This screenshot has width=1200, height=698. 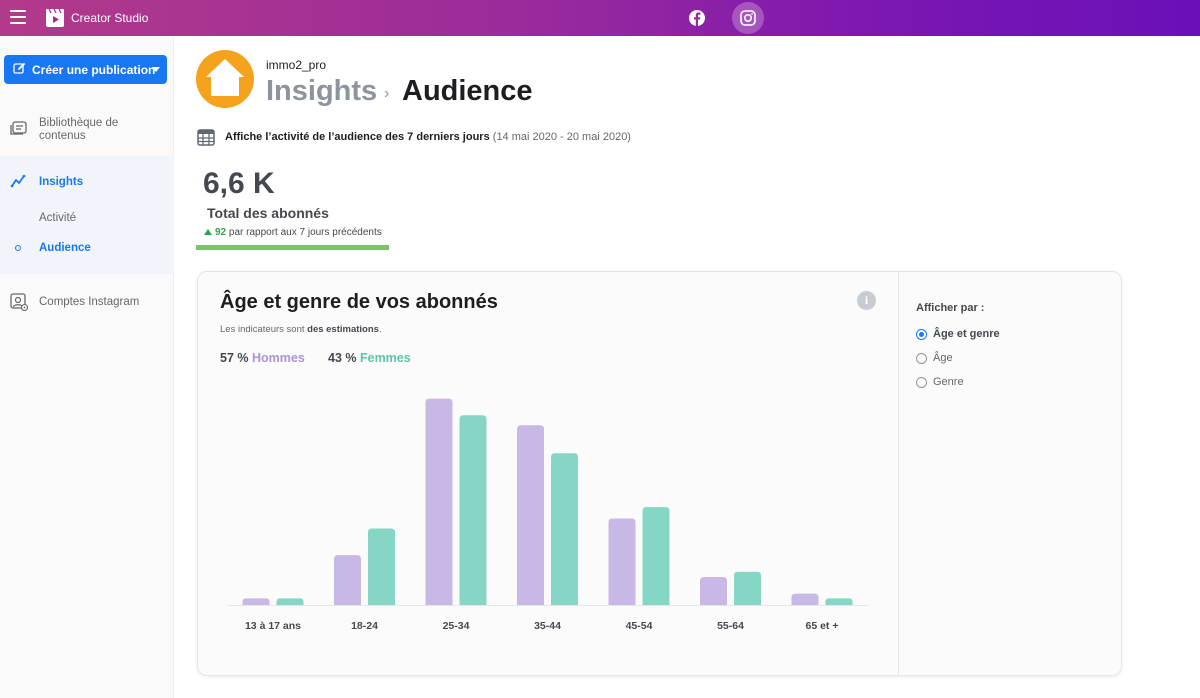 What do you see at coordinates (948, 382) in the screenshot?
I see `radio-label: Genre` at bounding box center [948, 382].